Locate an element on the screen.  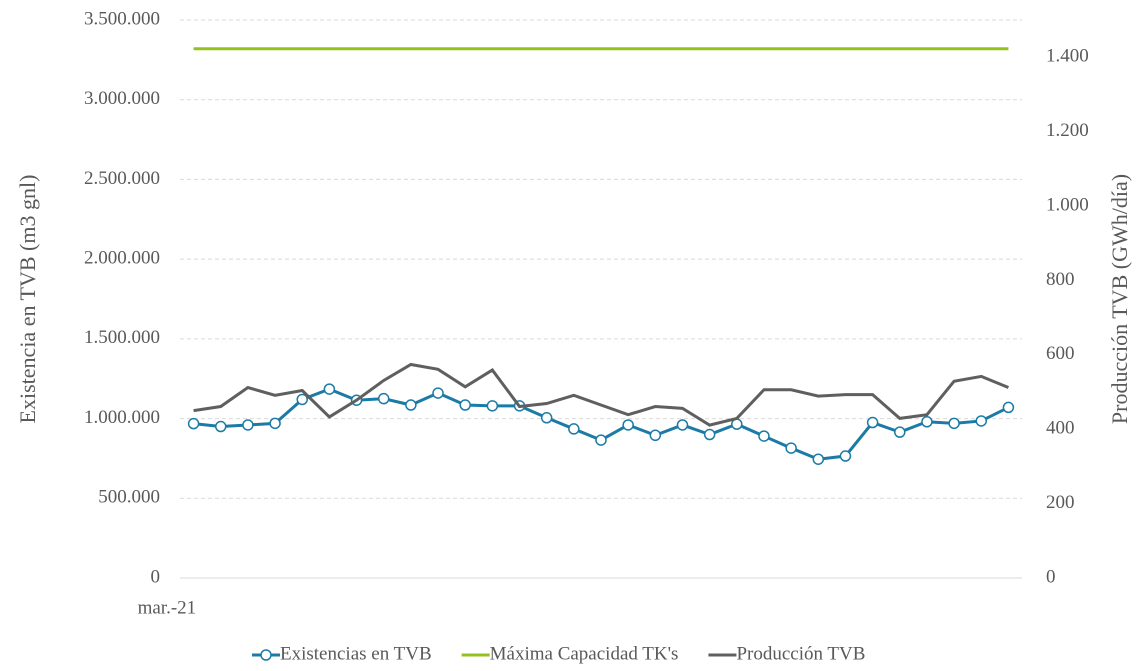
y-tick-label: 500.000 is located at coordinates (129, 497).